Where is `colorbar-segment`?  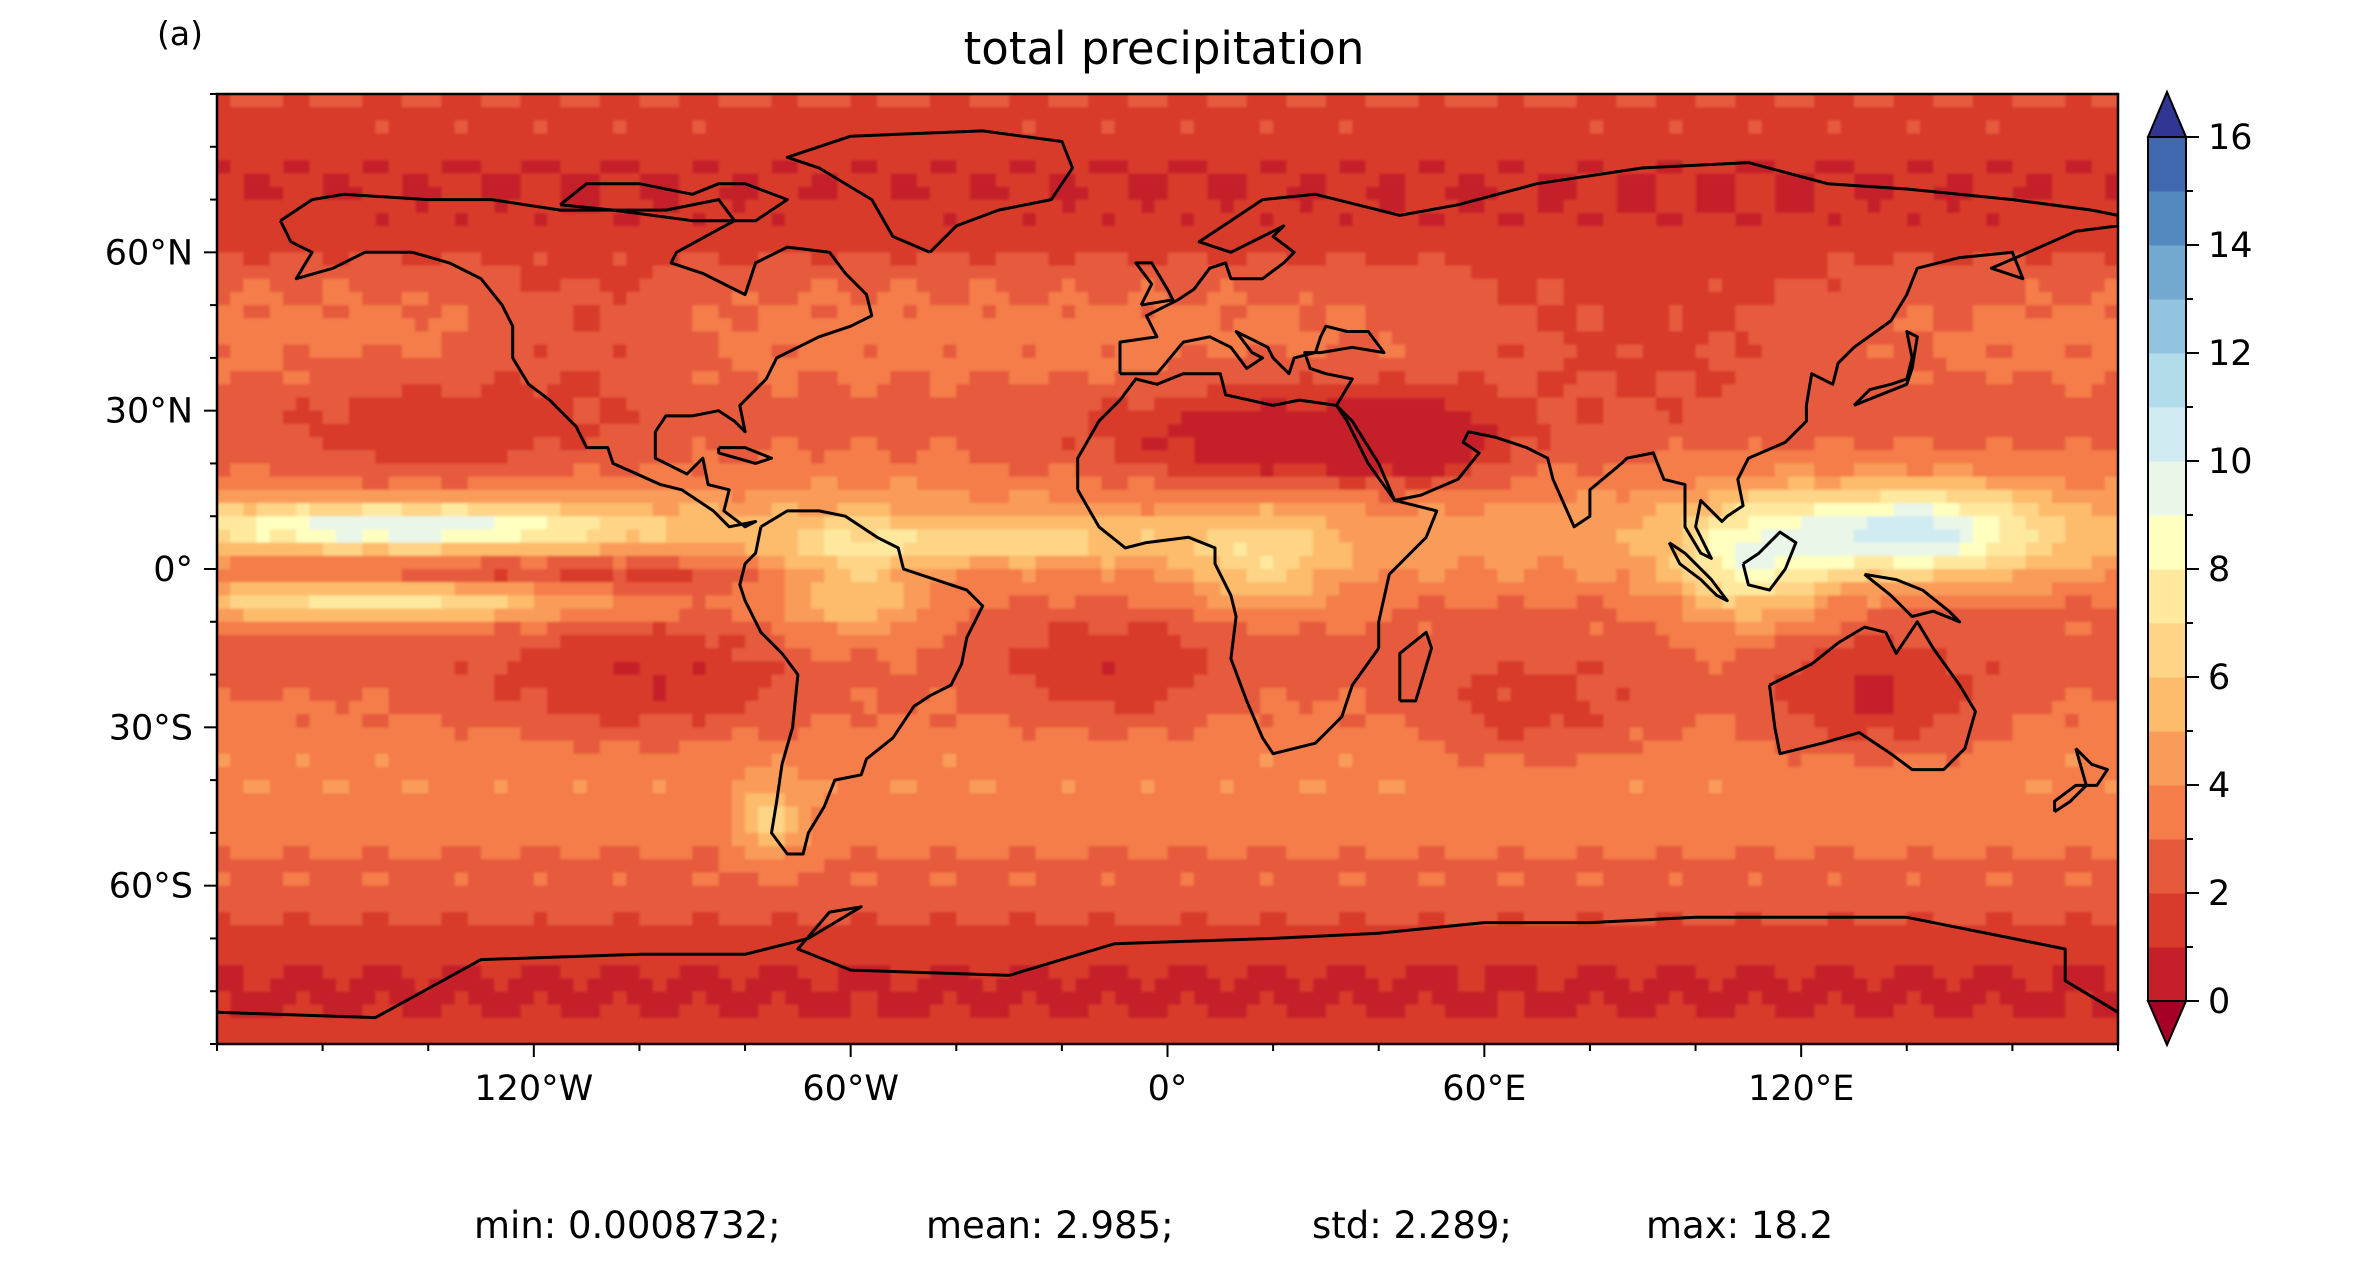
colorbar-segment is located at coordinates (2167, 866).